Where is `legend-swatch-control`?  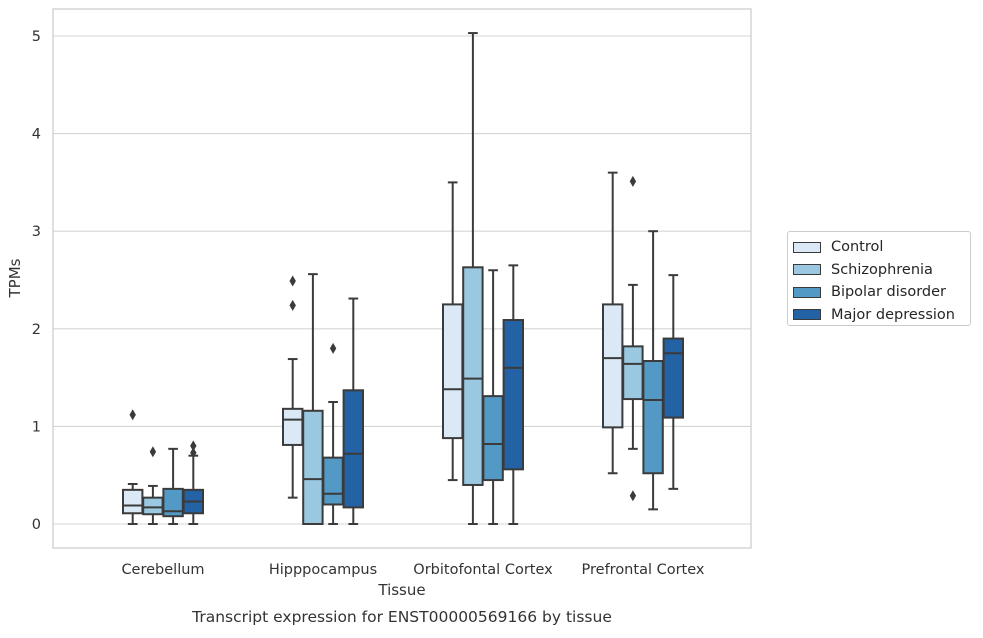 legend-swatch-control is located at coordinates (807, 247).